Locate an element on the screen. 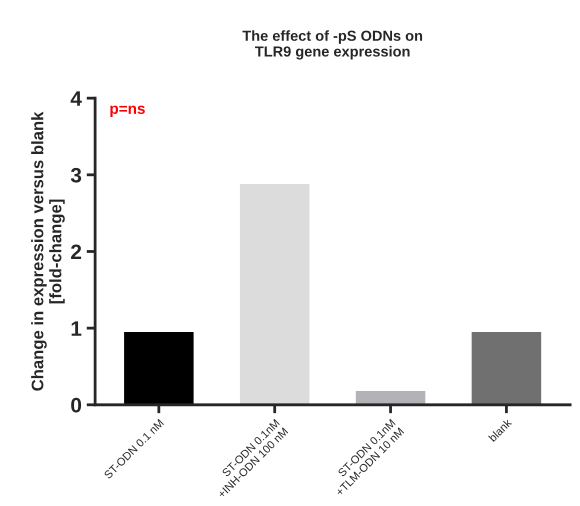  y-tick-label: 0 is located at coordinates (76, 405).